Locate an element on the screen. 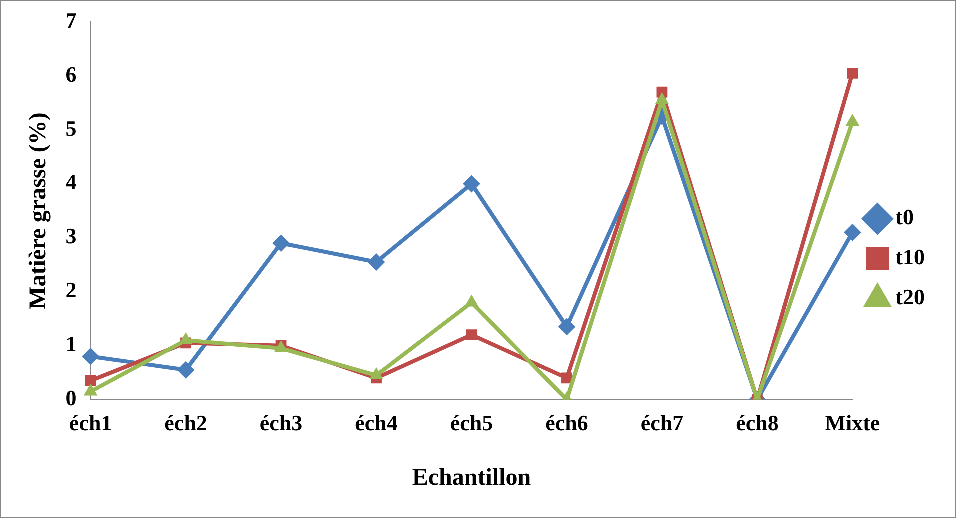 The width and height of the screenshot is (956, 518). y-tick-label: 6 is located at coordinates (71, 74).